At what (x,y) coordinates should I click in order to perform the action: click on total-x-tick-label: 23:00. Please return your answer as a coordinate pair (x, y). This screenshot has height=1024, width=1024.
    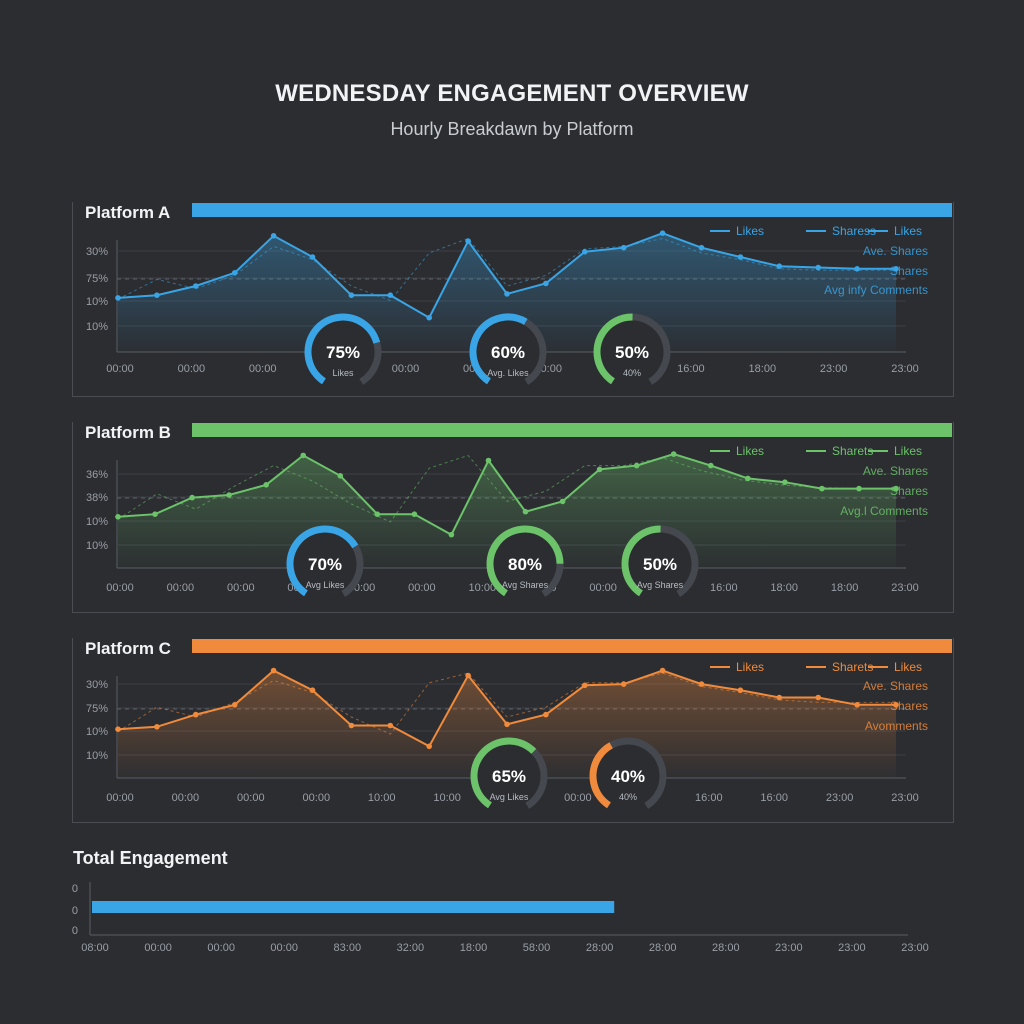
    Looking at the image, I should click on (915, 948).